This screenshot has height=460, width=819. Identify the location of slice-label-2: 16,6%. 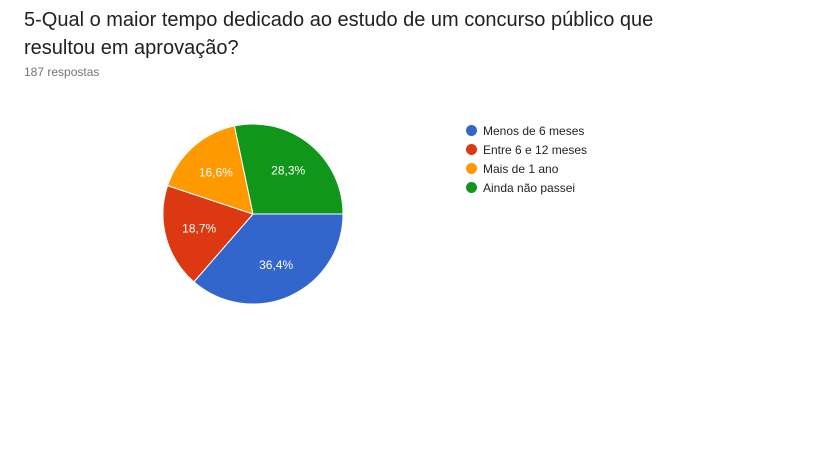
(216, 172).